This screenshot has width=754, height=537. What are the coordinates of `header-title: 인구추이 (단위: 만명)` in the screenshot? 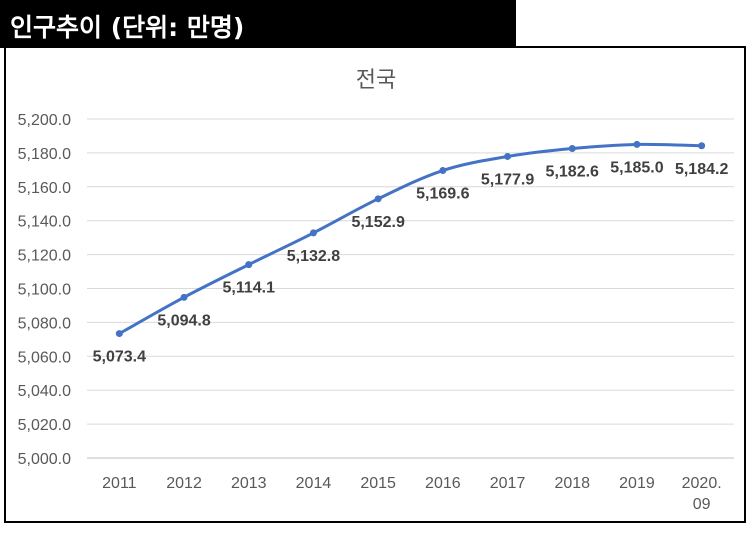 It's located at (127, 27).